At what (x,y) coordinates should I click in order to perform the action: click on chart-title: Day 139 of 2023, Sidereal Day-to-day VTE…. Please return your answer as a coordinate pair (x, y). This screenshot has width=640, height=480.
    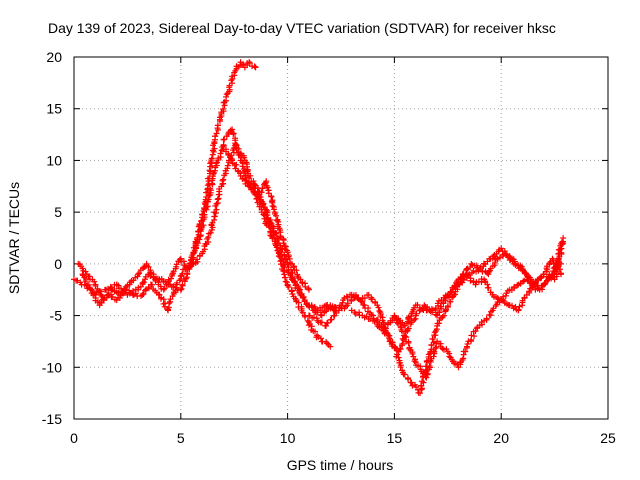
    Looking at the image, I should click on (302, 28).